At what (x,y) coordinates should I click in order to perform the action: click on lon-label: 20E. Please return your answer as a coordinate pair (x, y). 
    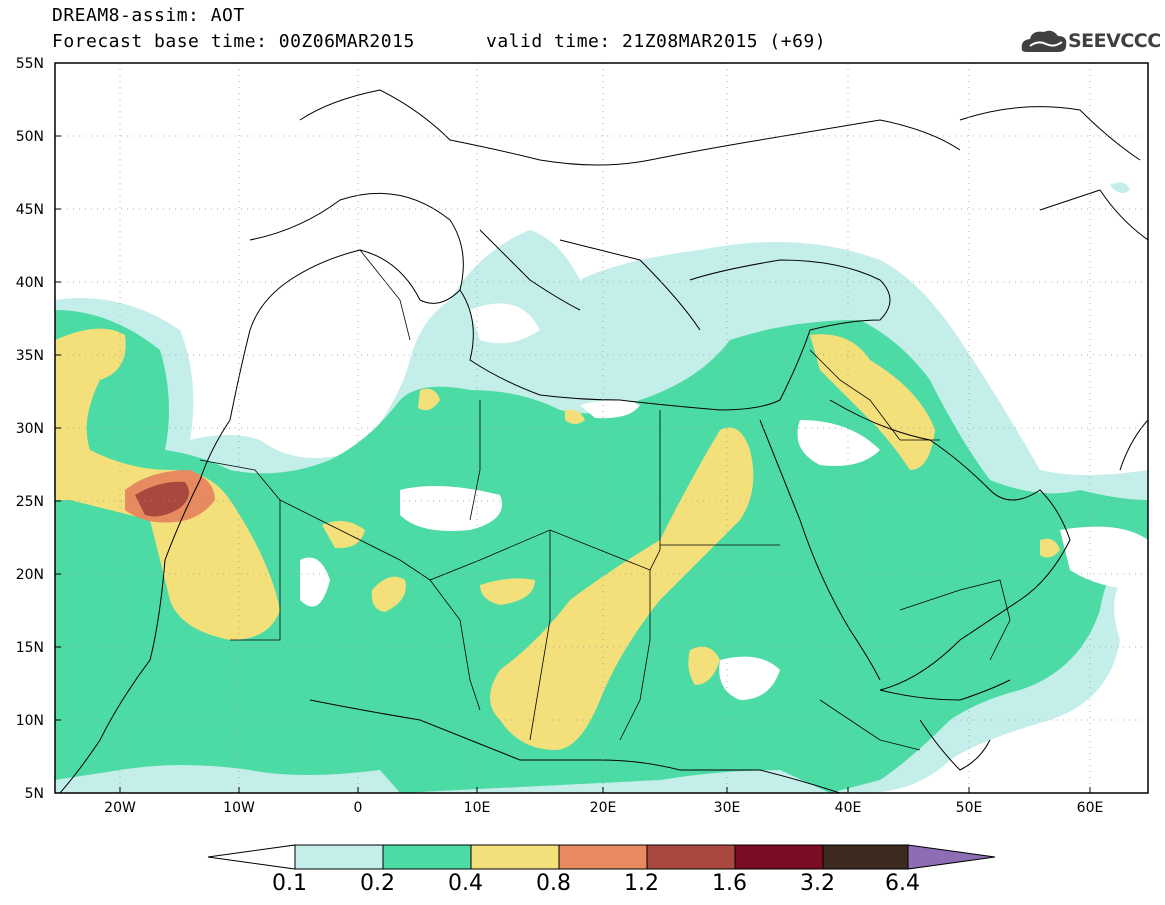
    Looking at the image, I should click on (603, 808).